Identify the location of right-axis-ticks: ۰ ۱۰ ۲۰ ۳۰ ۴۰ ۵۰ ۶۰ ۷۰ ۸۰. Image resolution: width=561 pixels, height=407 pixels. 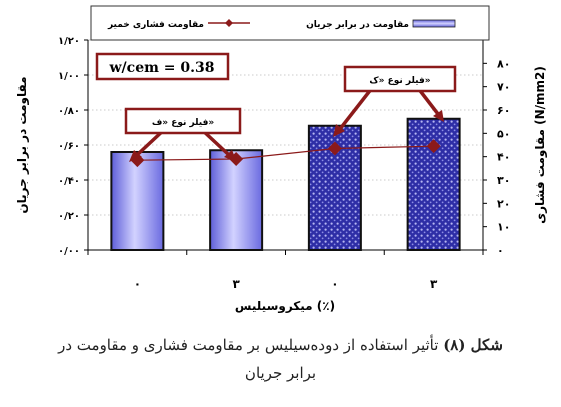
(496, 157).